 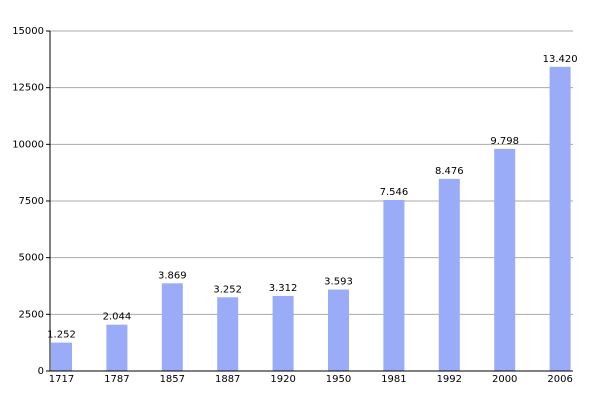 What do you see at coordinates (504, 141) in the screenshot?
I see `value-label: 9.798` at bounding box center [504, 141].